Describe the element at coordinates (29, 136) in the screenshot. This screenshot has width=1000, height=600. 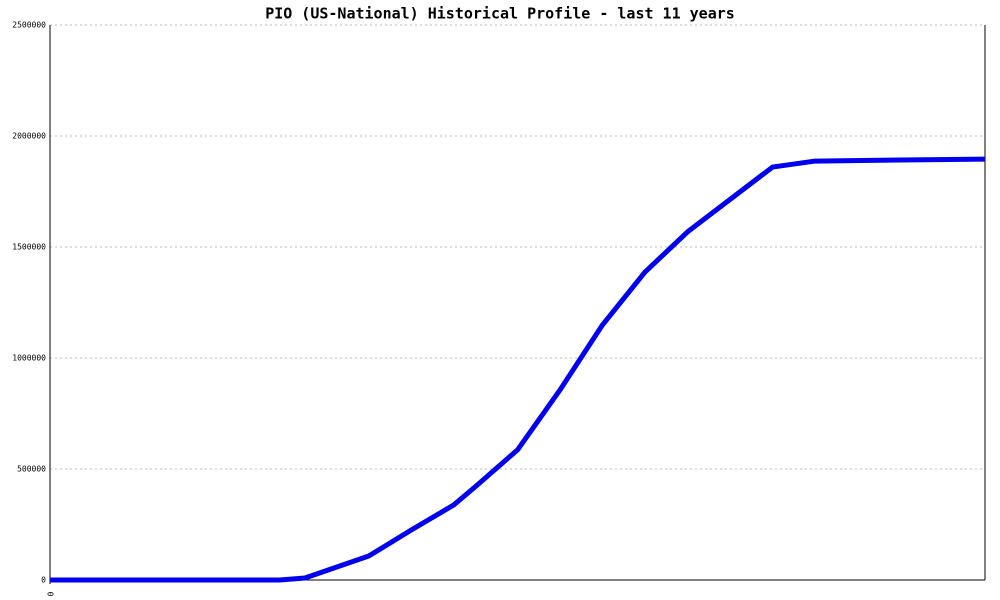
I see `y-tick-label: 2000000` at that location.